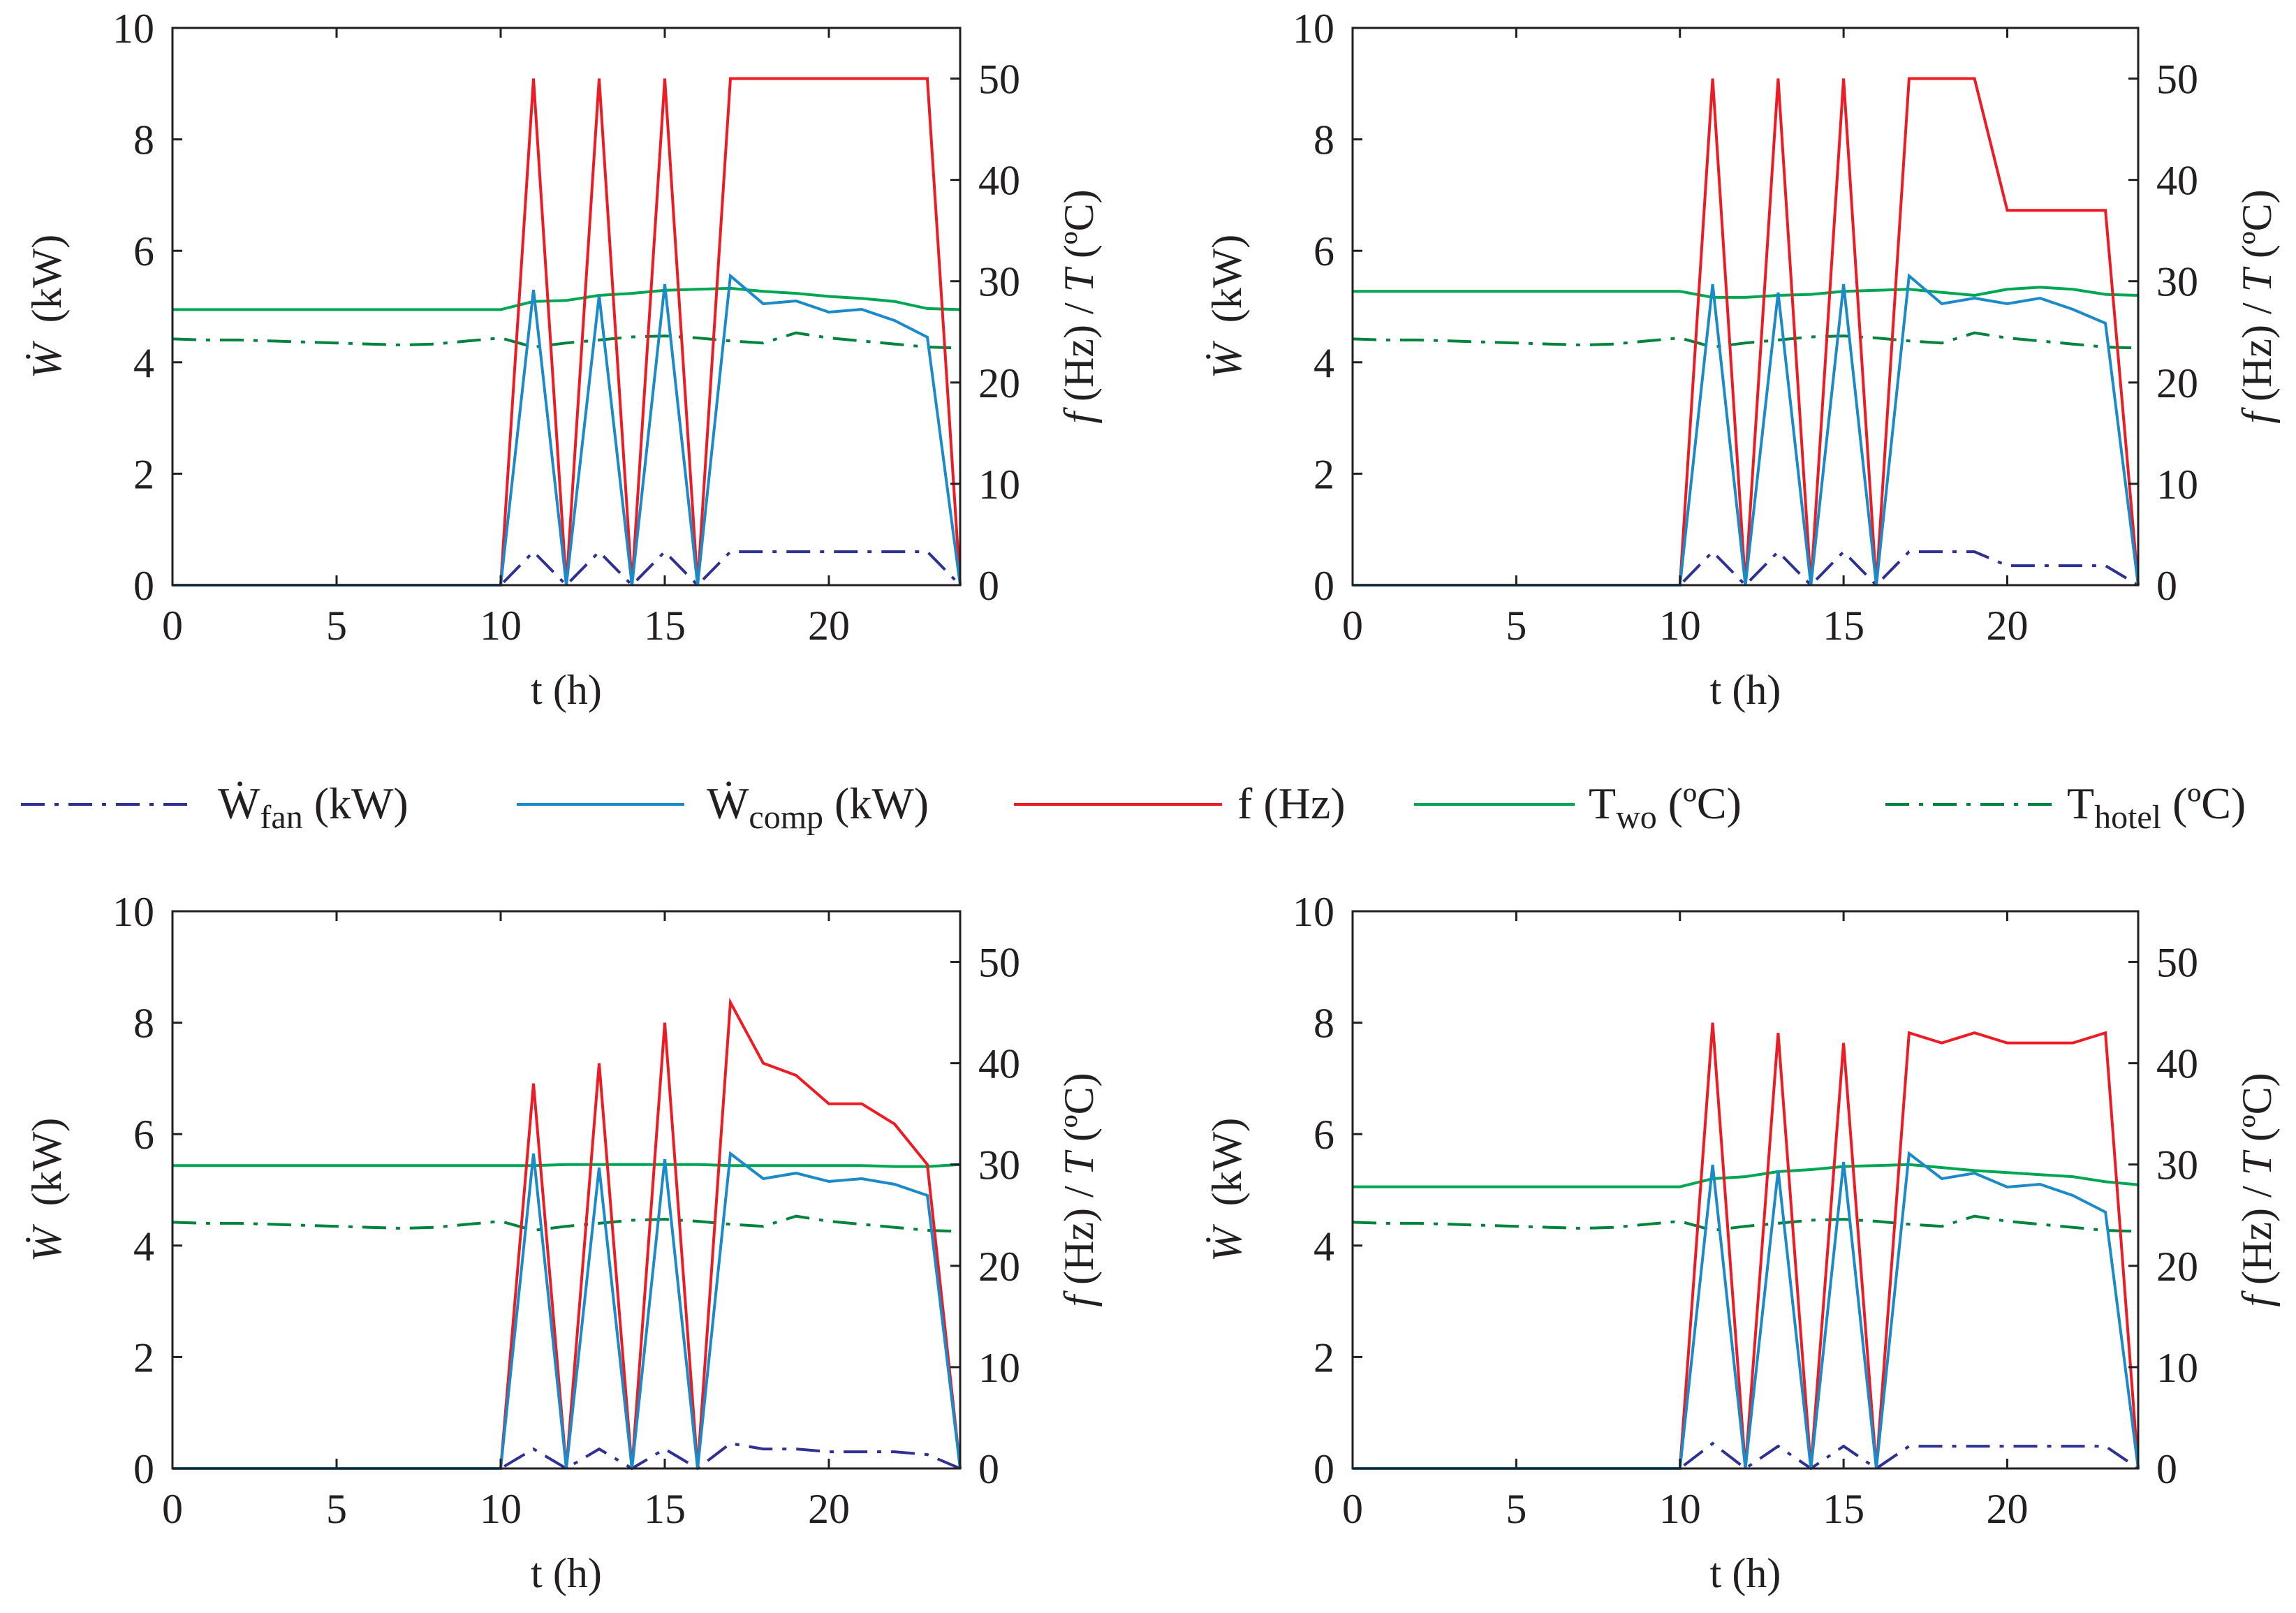  Describe the element at coordinates (818, 807) in the screenshot. I see `legend-label-w-comp: Ẇcomp (kW)` at that location.